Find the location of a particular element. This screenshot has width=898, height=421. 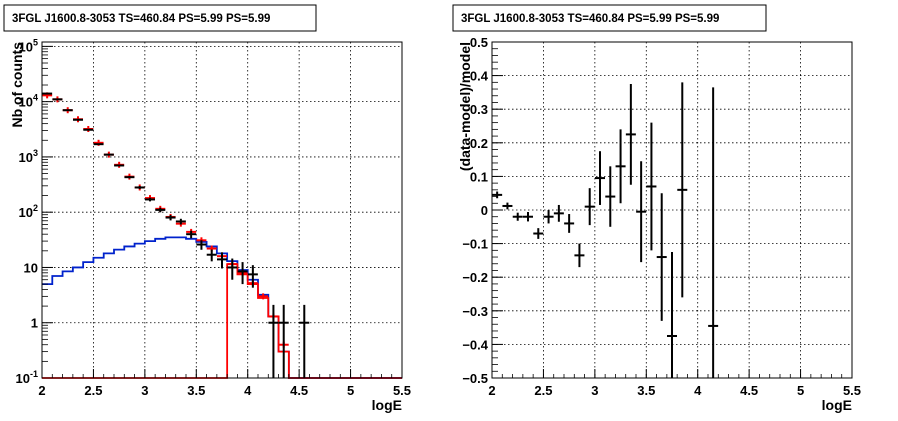

right-x-tick-label: 4 is located at coordinates (698, 390).